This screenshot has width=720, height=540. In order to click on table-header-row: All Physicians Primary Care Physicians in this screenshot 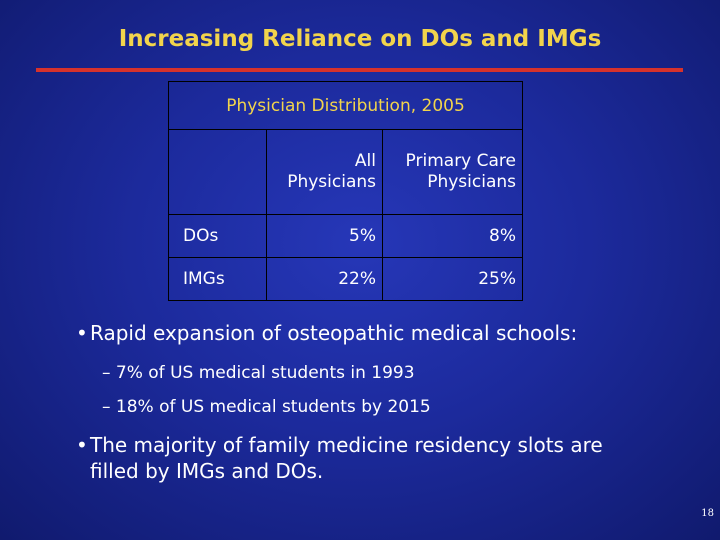, I will do `click(346, 172)`.